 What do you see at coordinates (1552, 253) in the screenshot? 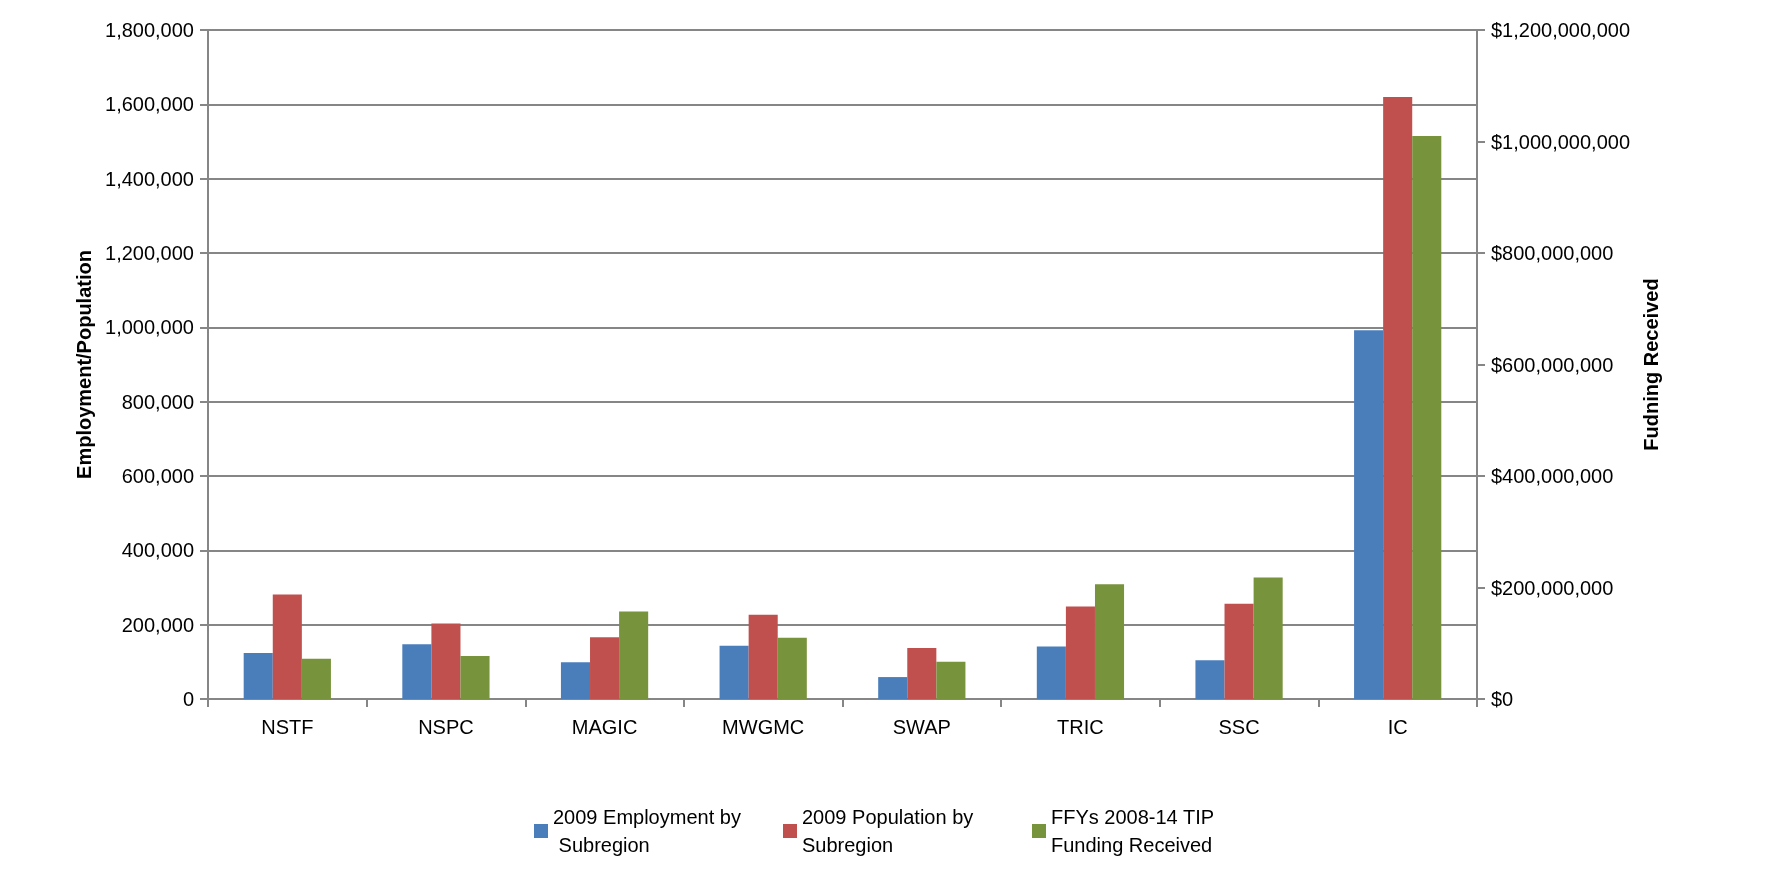
I see `y2-tick-label: $800,000,000` at bounding box center [1552, 253].